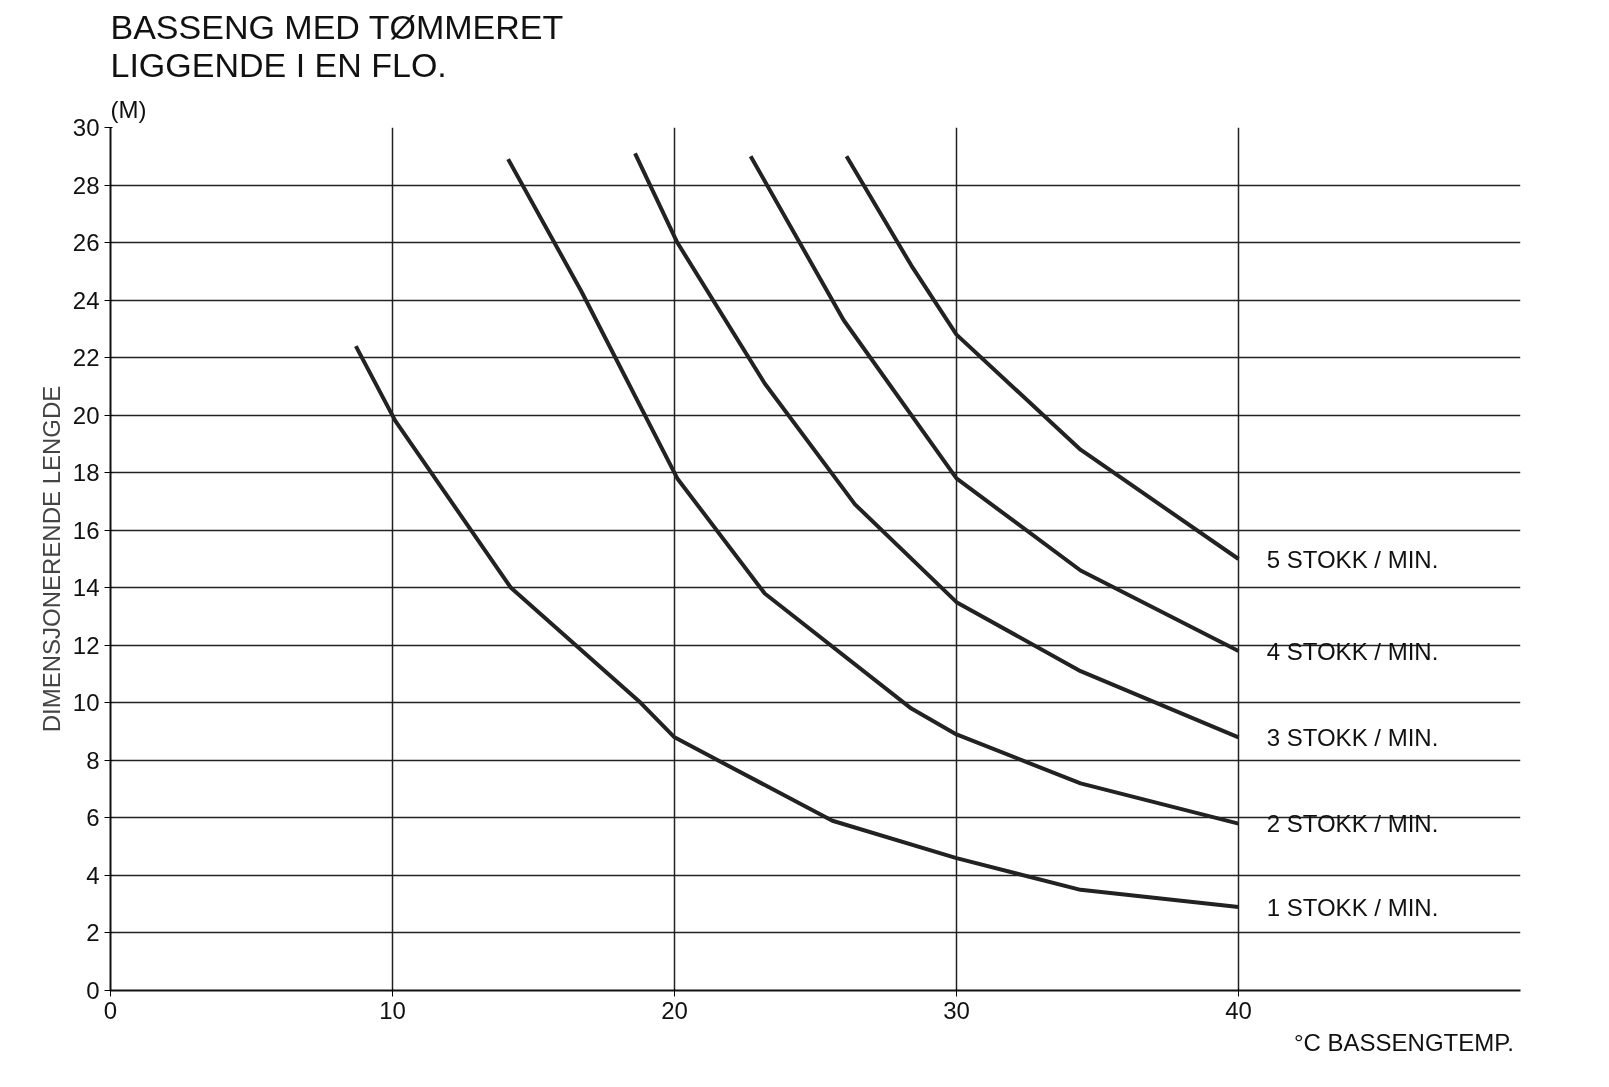 The image size is (1609, 1087). Describe the element at coordinates (128, 109) in the screenshot. I see `text: (M)` at that location.